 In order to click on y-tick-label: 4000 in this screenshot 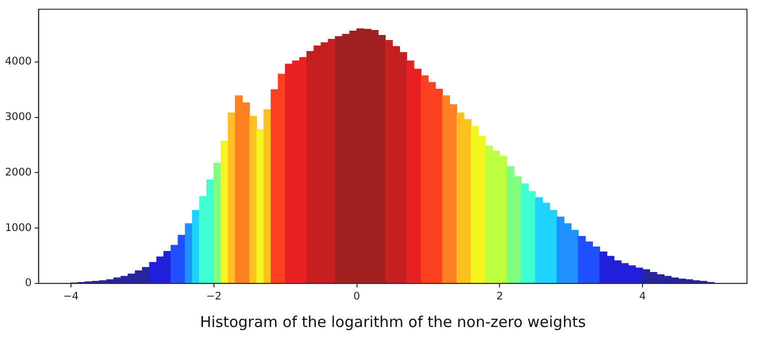, I will do `click(18, 62)`.